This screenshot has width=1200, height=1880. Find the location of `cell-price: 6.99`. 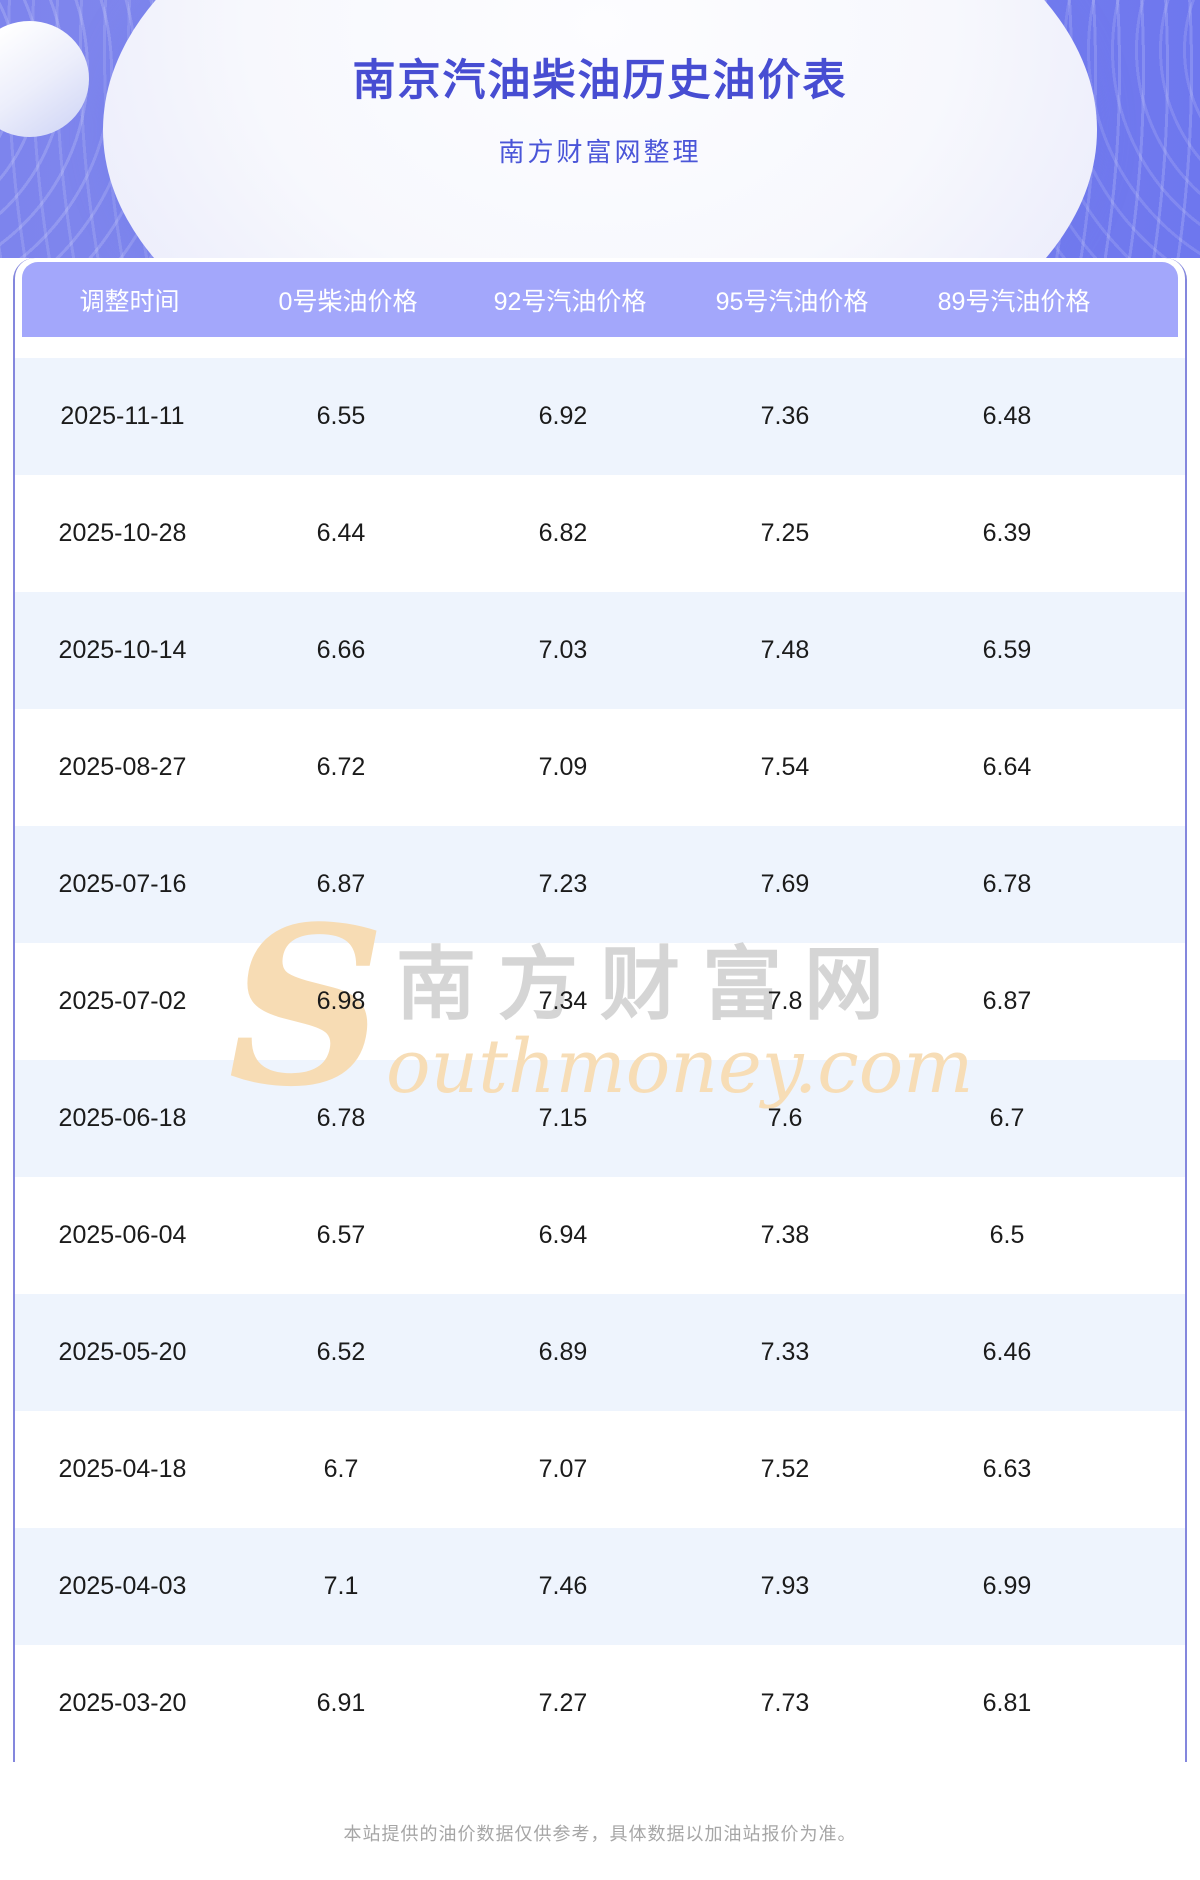

cell-price: 6.99 is located at coordinates (1007, 1586).